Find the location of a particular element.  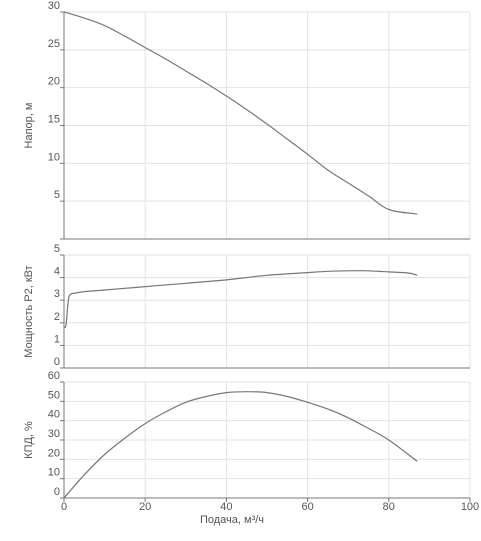

efficiency-xtick-label: 40 is located at coordinates (226, 507).